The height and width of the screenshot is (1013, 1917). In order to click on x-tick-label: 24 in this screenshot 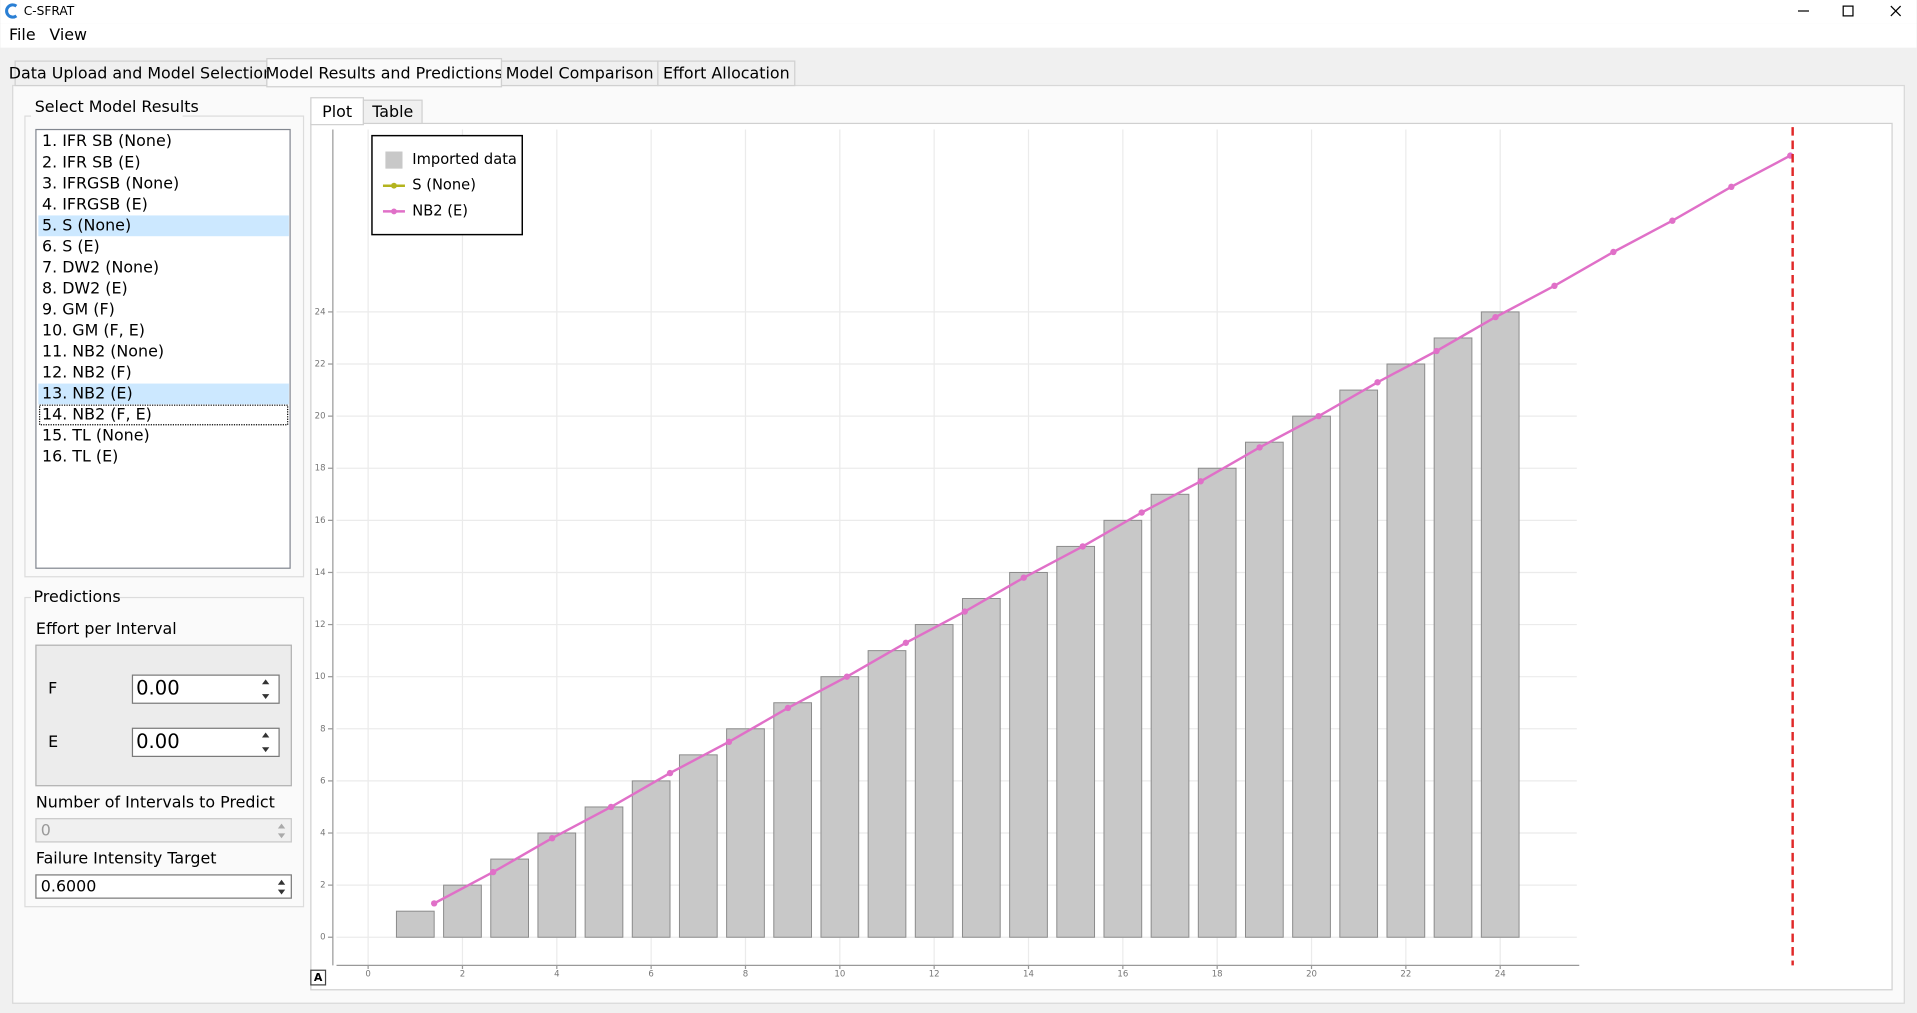, I will do `click(1500, 974)`.